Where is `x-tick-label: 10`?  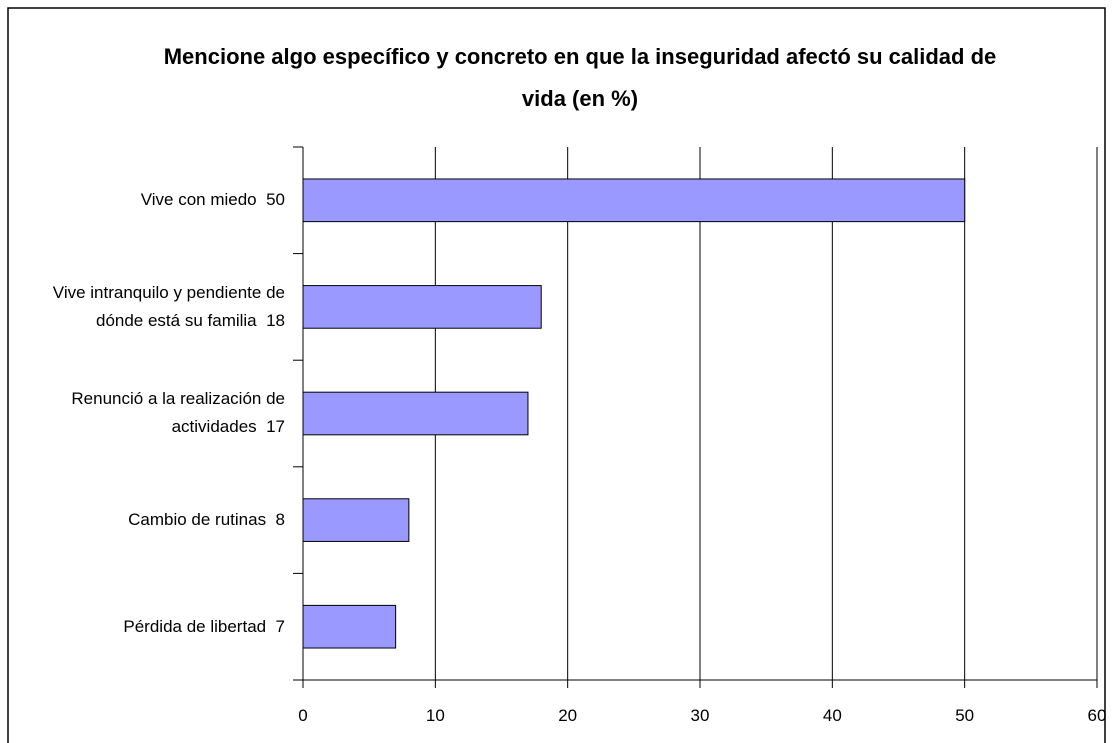
x-tick-label: 10 is located at coordinates (435, 715).